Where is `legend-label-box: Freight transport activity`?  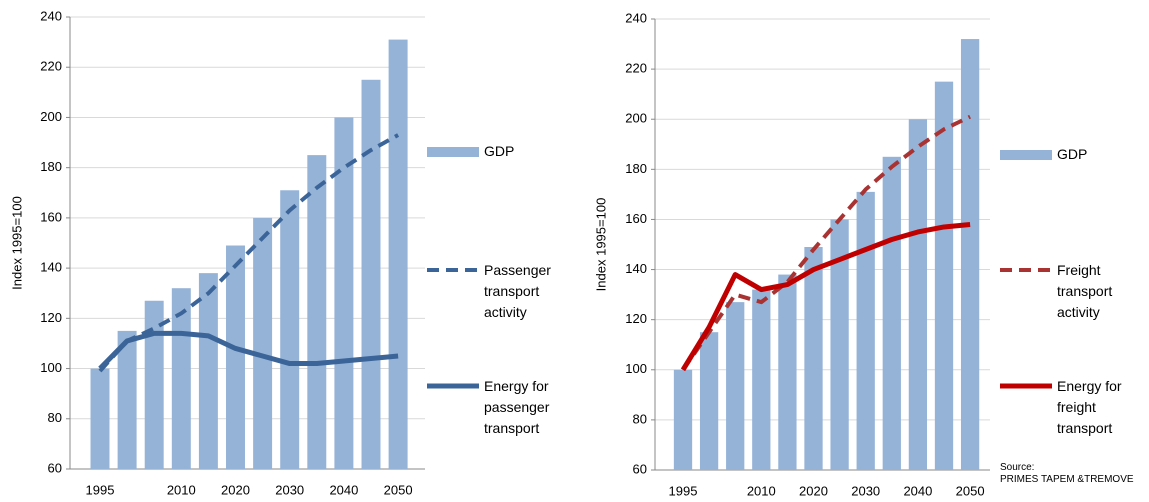
legend-label-box: Freight transport activity is located at coordinates (1085, 291).